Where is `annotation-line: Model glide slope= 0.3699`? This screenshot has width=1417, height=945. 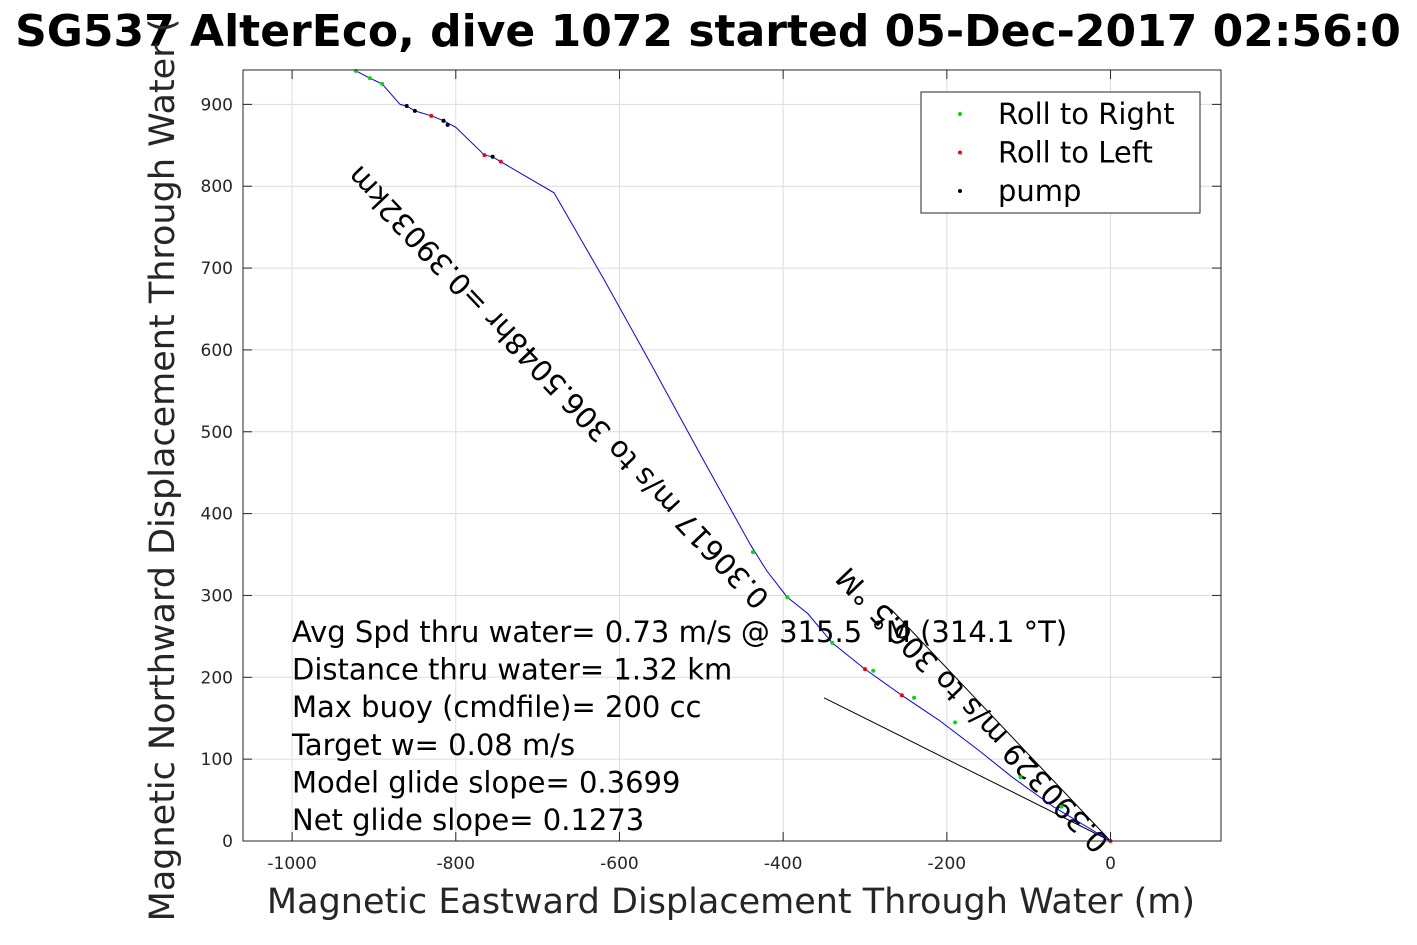 annotation-line: Model glide slope= 0.3699 is located at coordinates (486, 782).